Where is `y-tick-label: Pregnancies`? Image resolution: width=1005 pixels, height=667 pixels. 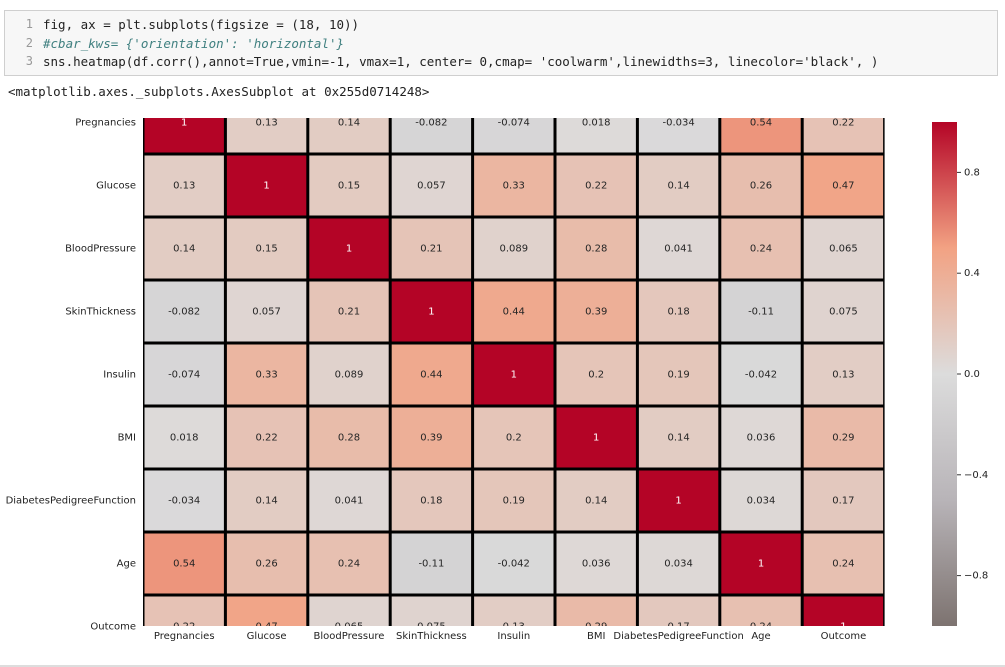 y-tick-label: Pregnancies is located at coordinates (105, 123).